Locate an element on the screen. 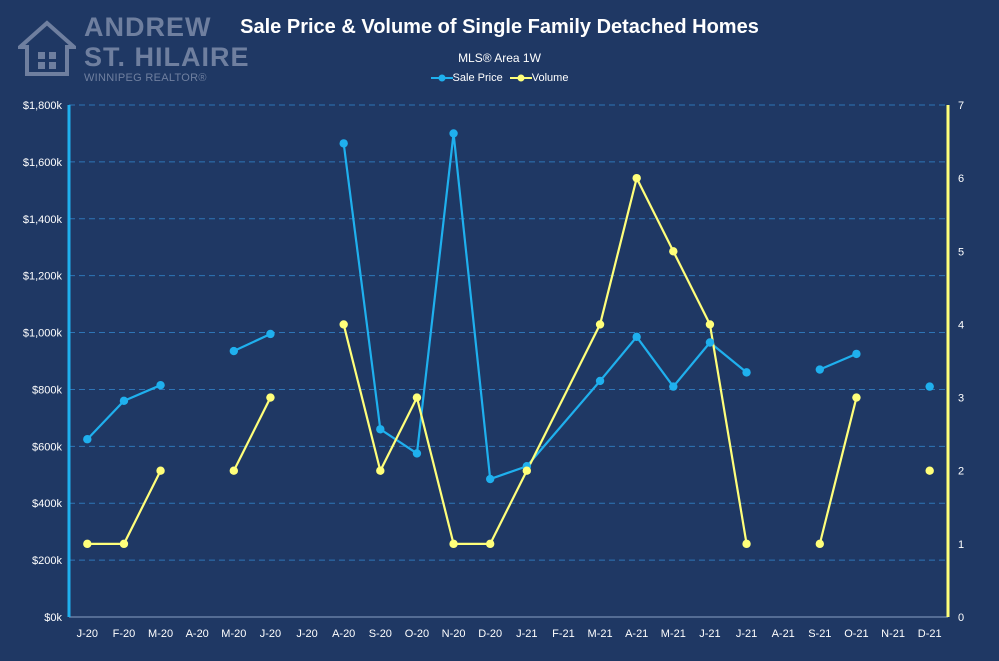 This screenshot has width=999, height=661. realtor-logo: ANDREW ST. HILAIRE WINNIPEG REALTOR® is located at coordinates (133, 48).